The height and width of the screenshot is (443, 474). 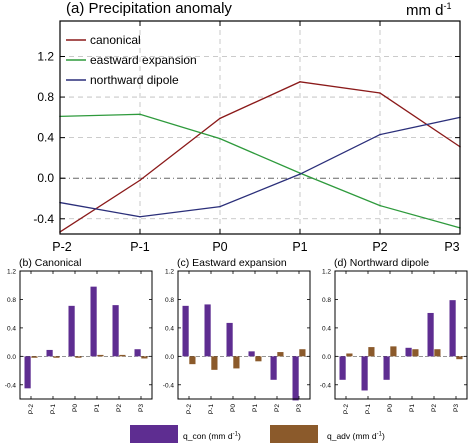 What do you see at coordinates (169, 357) in the screenshot?
I see `c-ytick-label-3: 0.0` at bounding box center [169, 357].